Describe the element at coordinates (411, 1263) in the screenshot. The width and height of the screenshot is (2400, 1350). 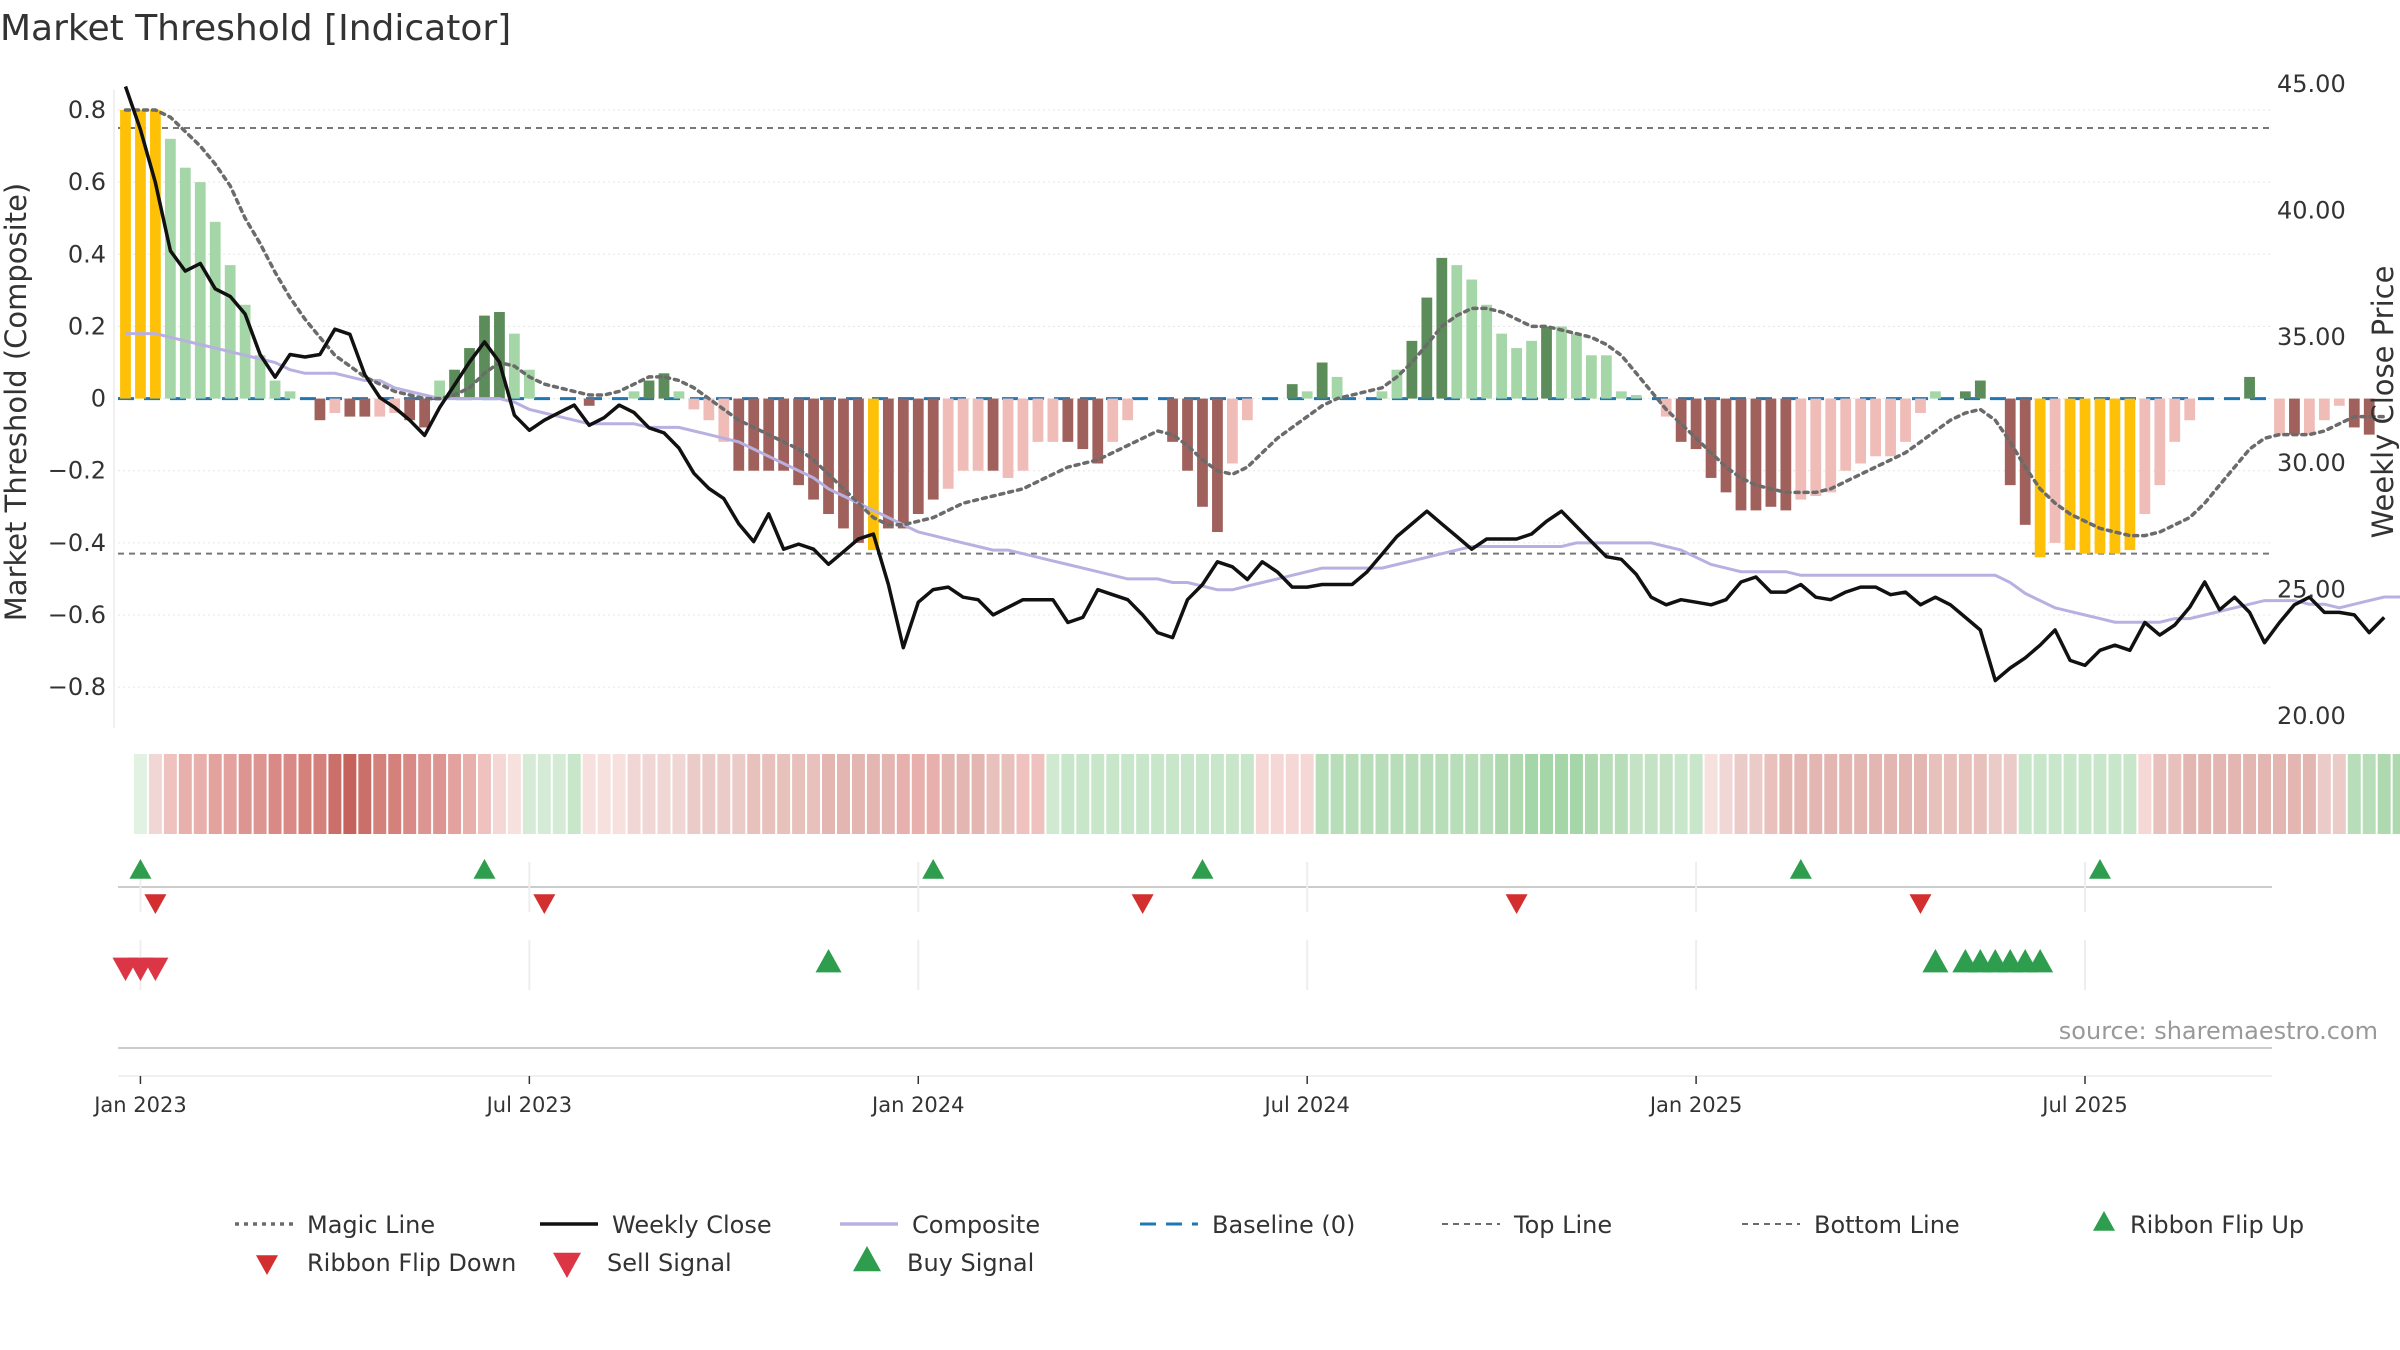
I see `legend-label: Ribbon Flip Down` at that location.